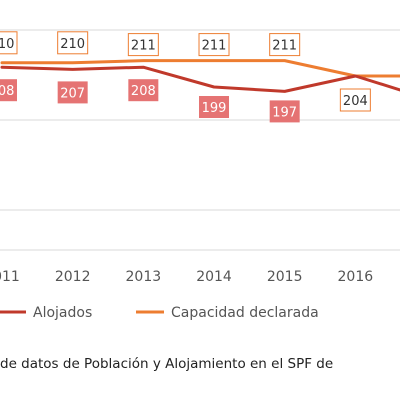  What do you see at coordinates (62, 313) in the screenshot?
I see `legend-label-alojados: Alojados` at bounding box center [62, 313].